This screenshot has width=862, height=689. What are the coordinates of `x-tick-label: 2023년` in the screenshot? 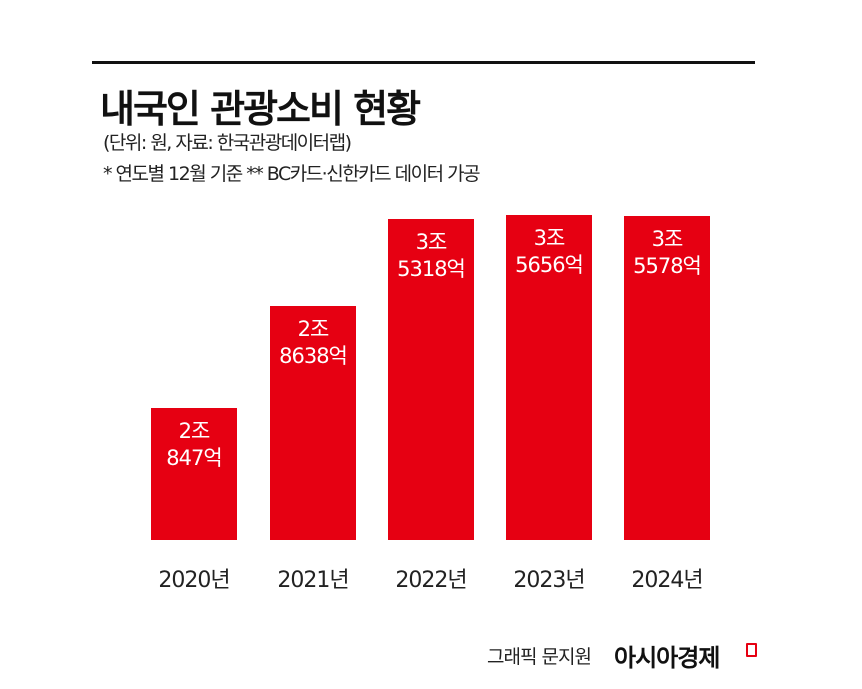 It's located at (549, 580).